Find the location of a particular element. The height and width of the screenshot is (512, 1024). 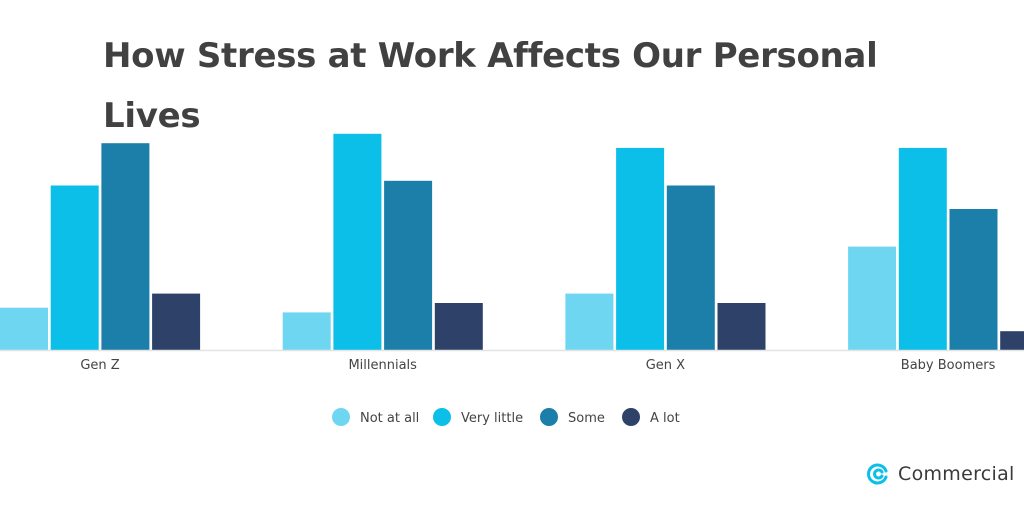

category-label: Millennials is located at coordinates (382, 365).